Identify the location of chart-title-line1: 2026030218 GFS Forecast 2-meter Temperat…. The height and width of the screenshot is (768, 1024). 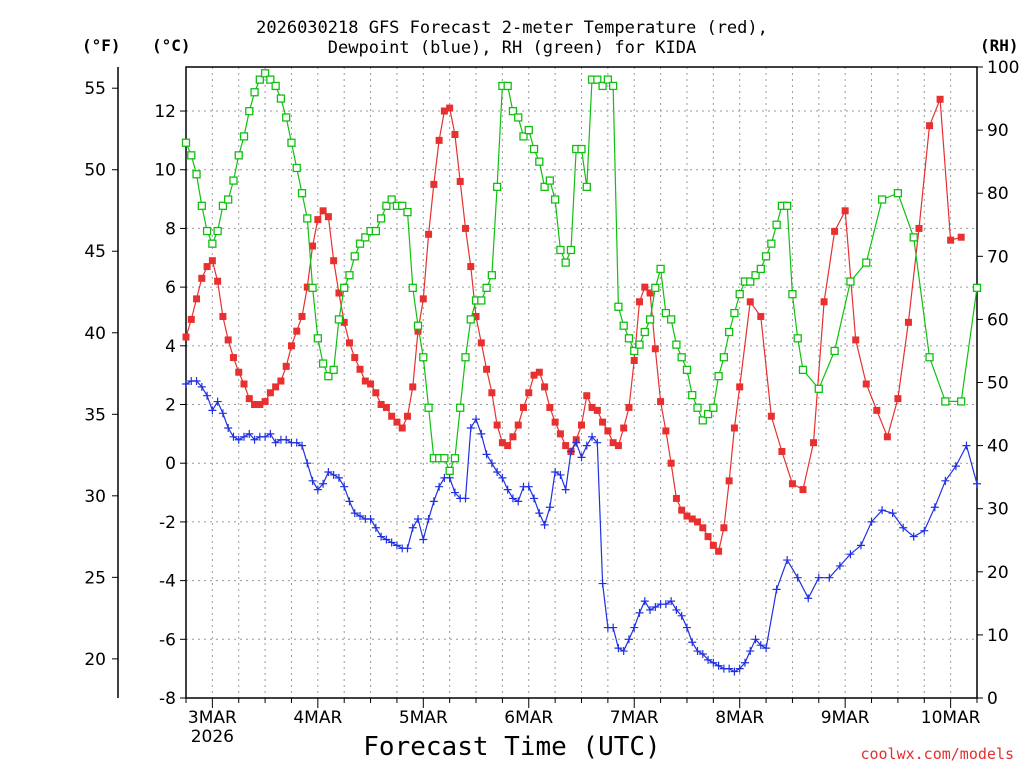
(512, 28).